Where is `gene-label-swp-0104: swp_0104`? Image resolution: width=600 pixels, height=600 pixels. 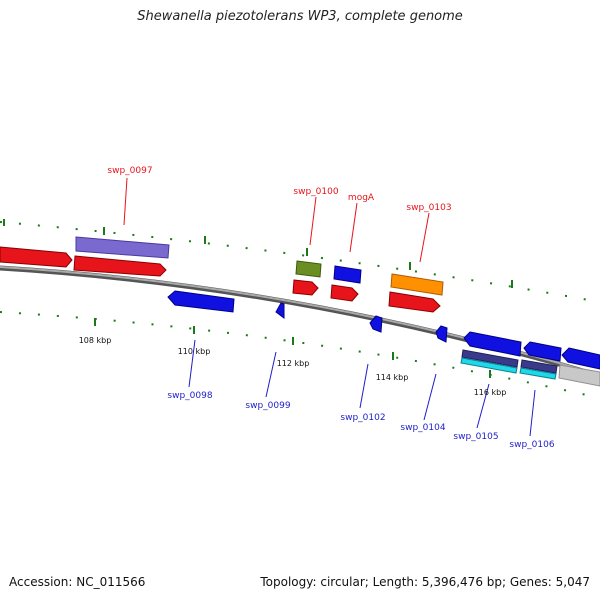
gene-label-swp-0104: swp_0104 is located at coordinates (422, 428).